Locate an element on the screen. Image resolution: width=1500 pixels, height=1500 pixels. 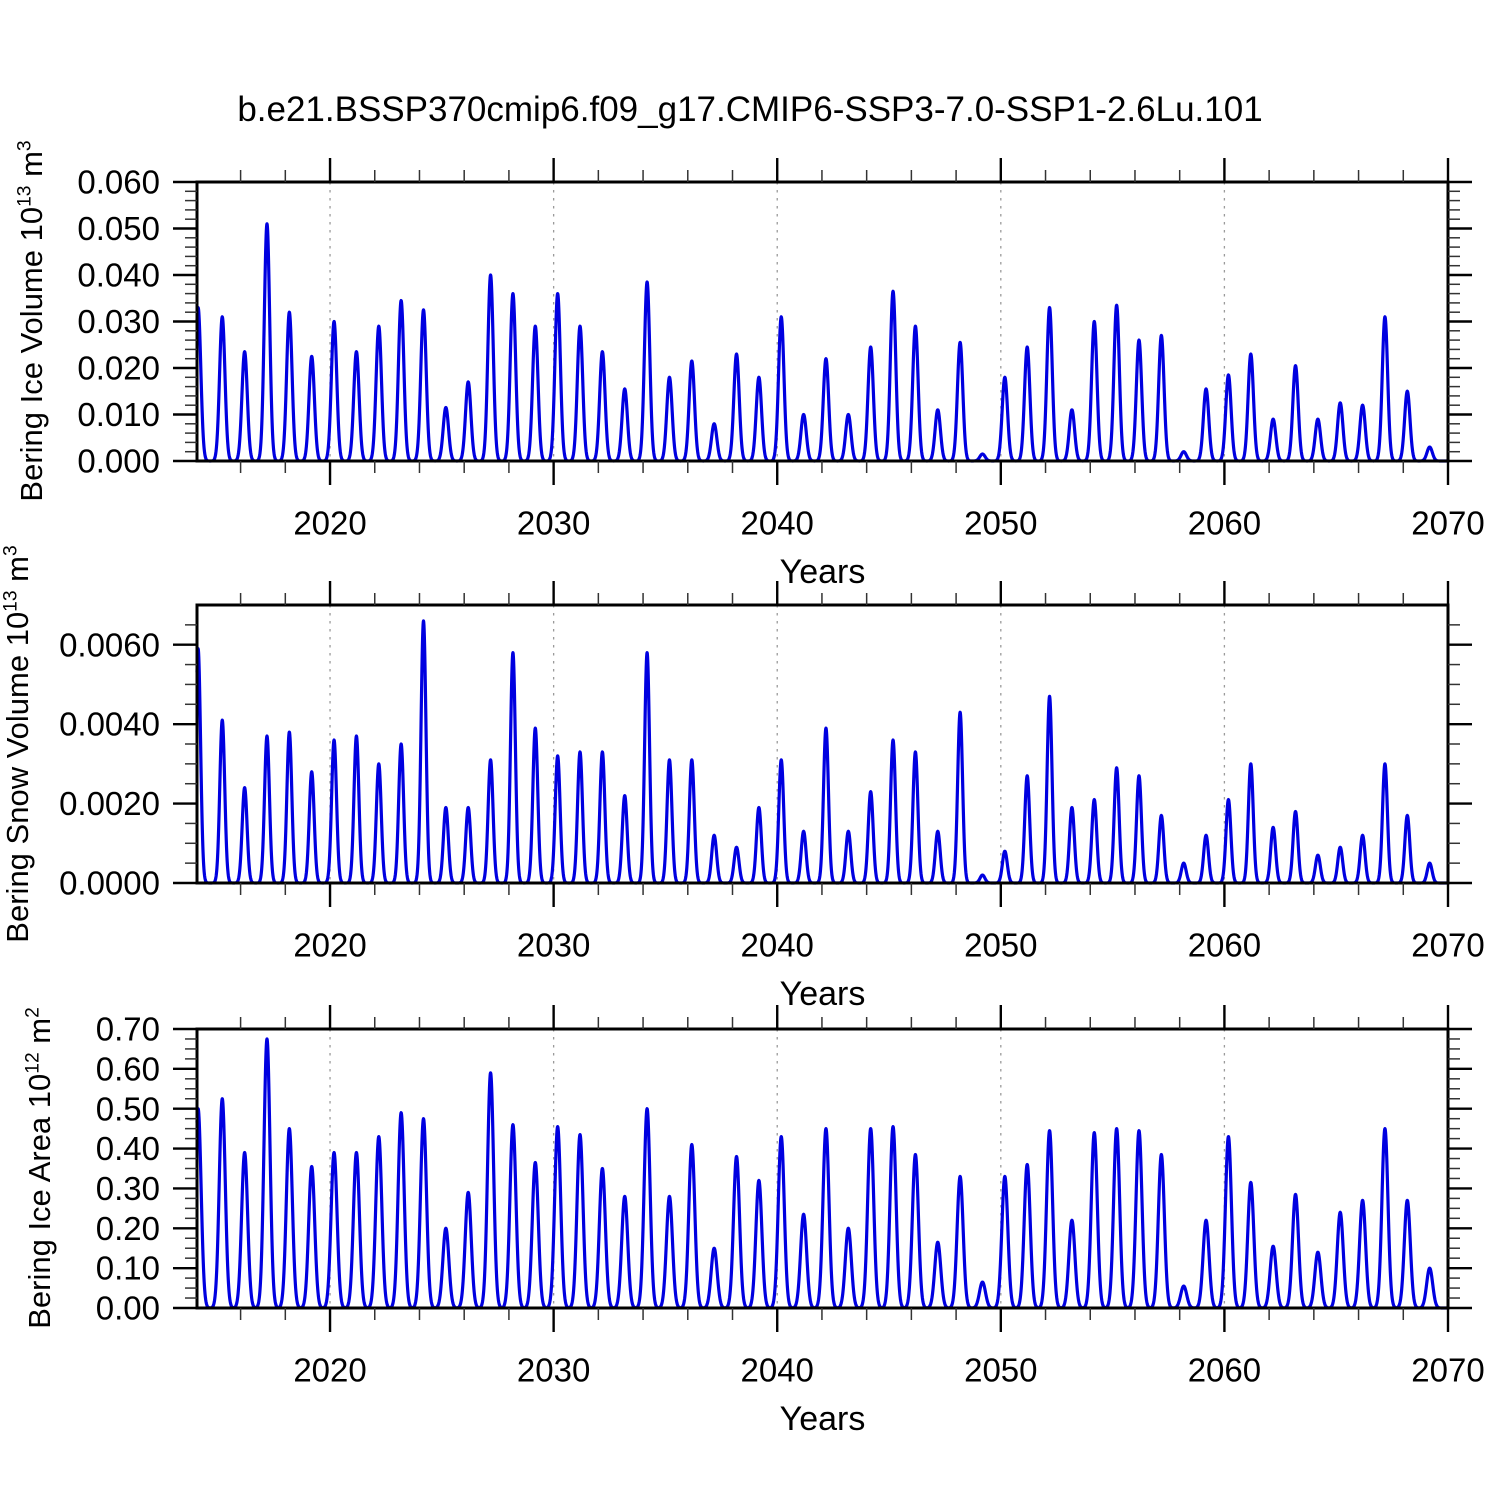
y-tick-label: 0.10 is located at coordinates (128, 1268).